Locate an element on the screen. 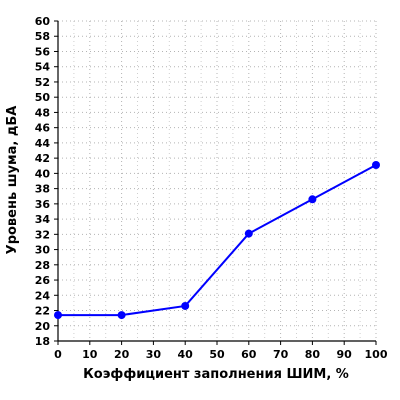 The image size is (400, 400). y-tick-label: 28 is located at coordinates (42, 265).